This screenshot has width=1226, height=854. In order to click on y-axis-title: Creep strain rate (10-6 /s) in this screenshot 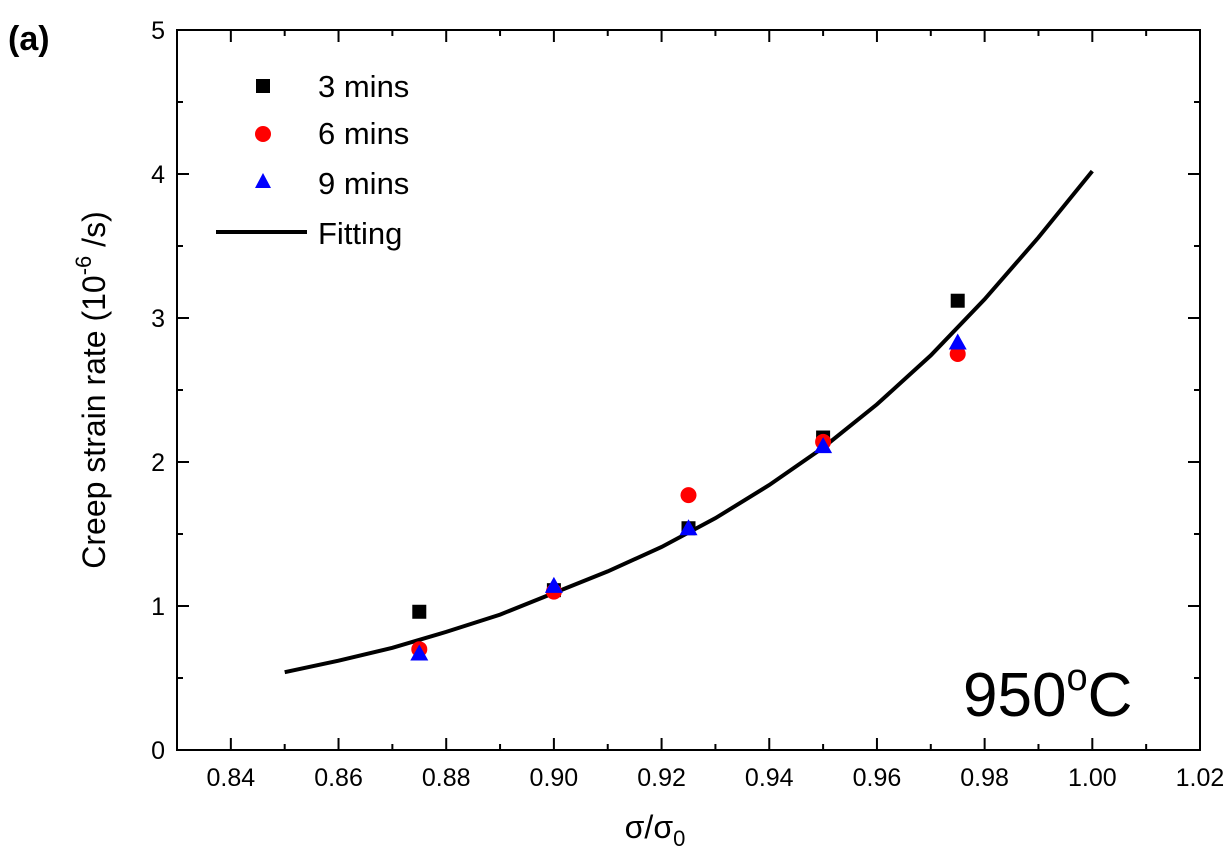, I will do `click(91, 389)`.